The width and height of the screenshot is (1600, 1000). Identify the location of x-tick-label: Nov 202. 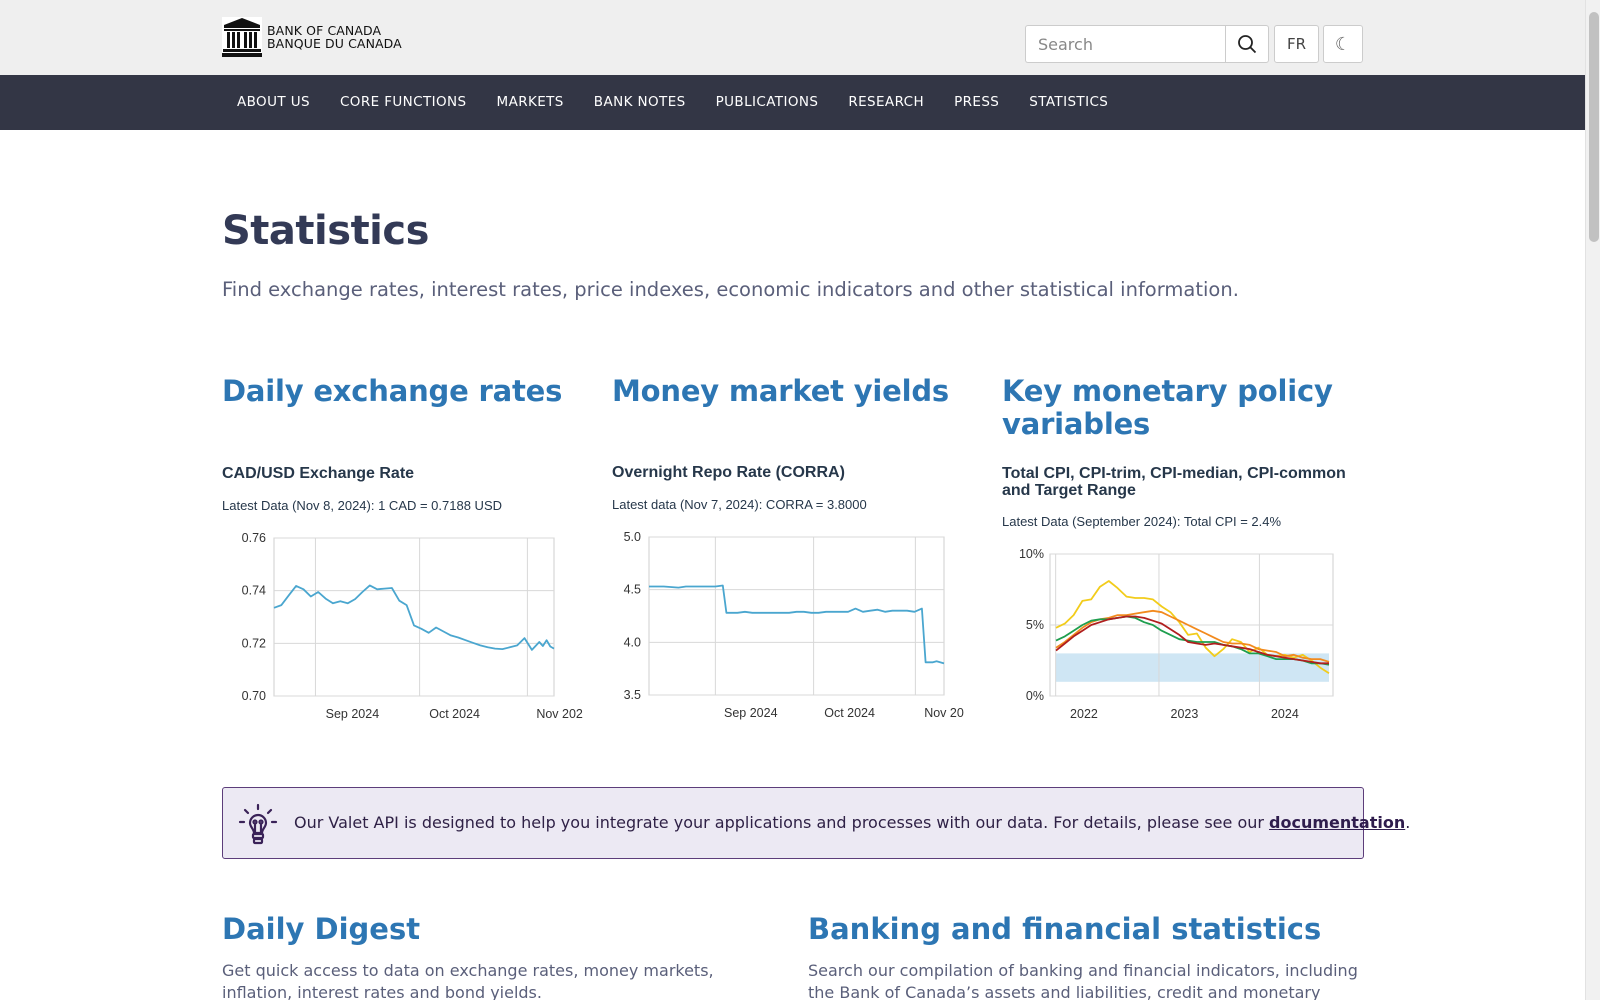
(559, 714).